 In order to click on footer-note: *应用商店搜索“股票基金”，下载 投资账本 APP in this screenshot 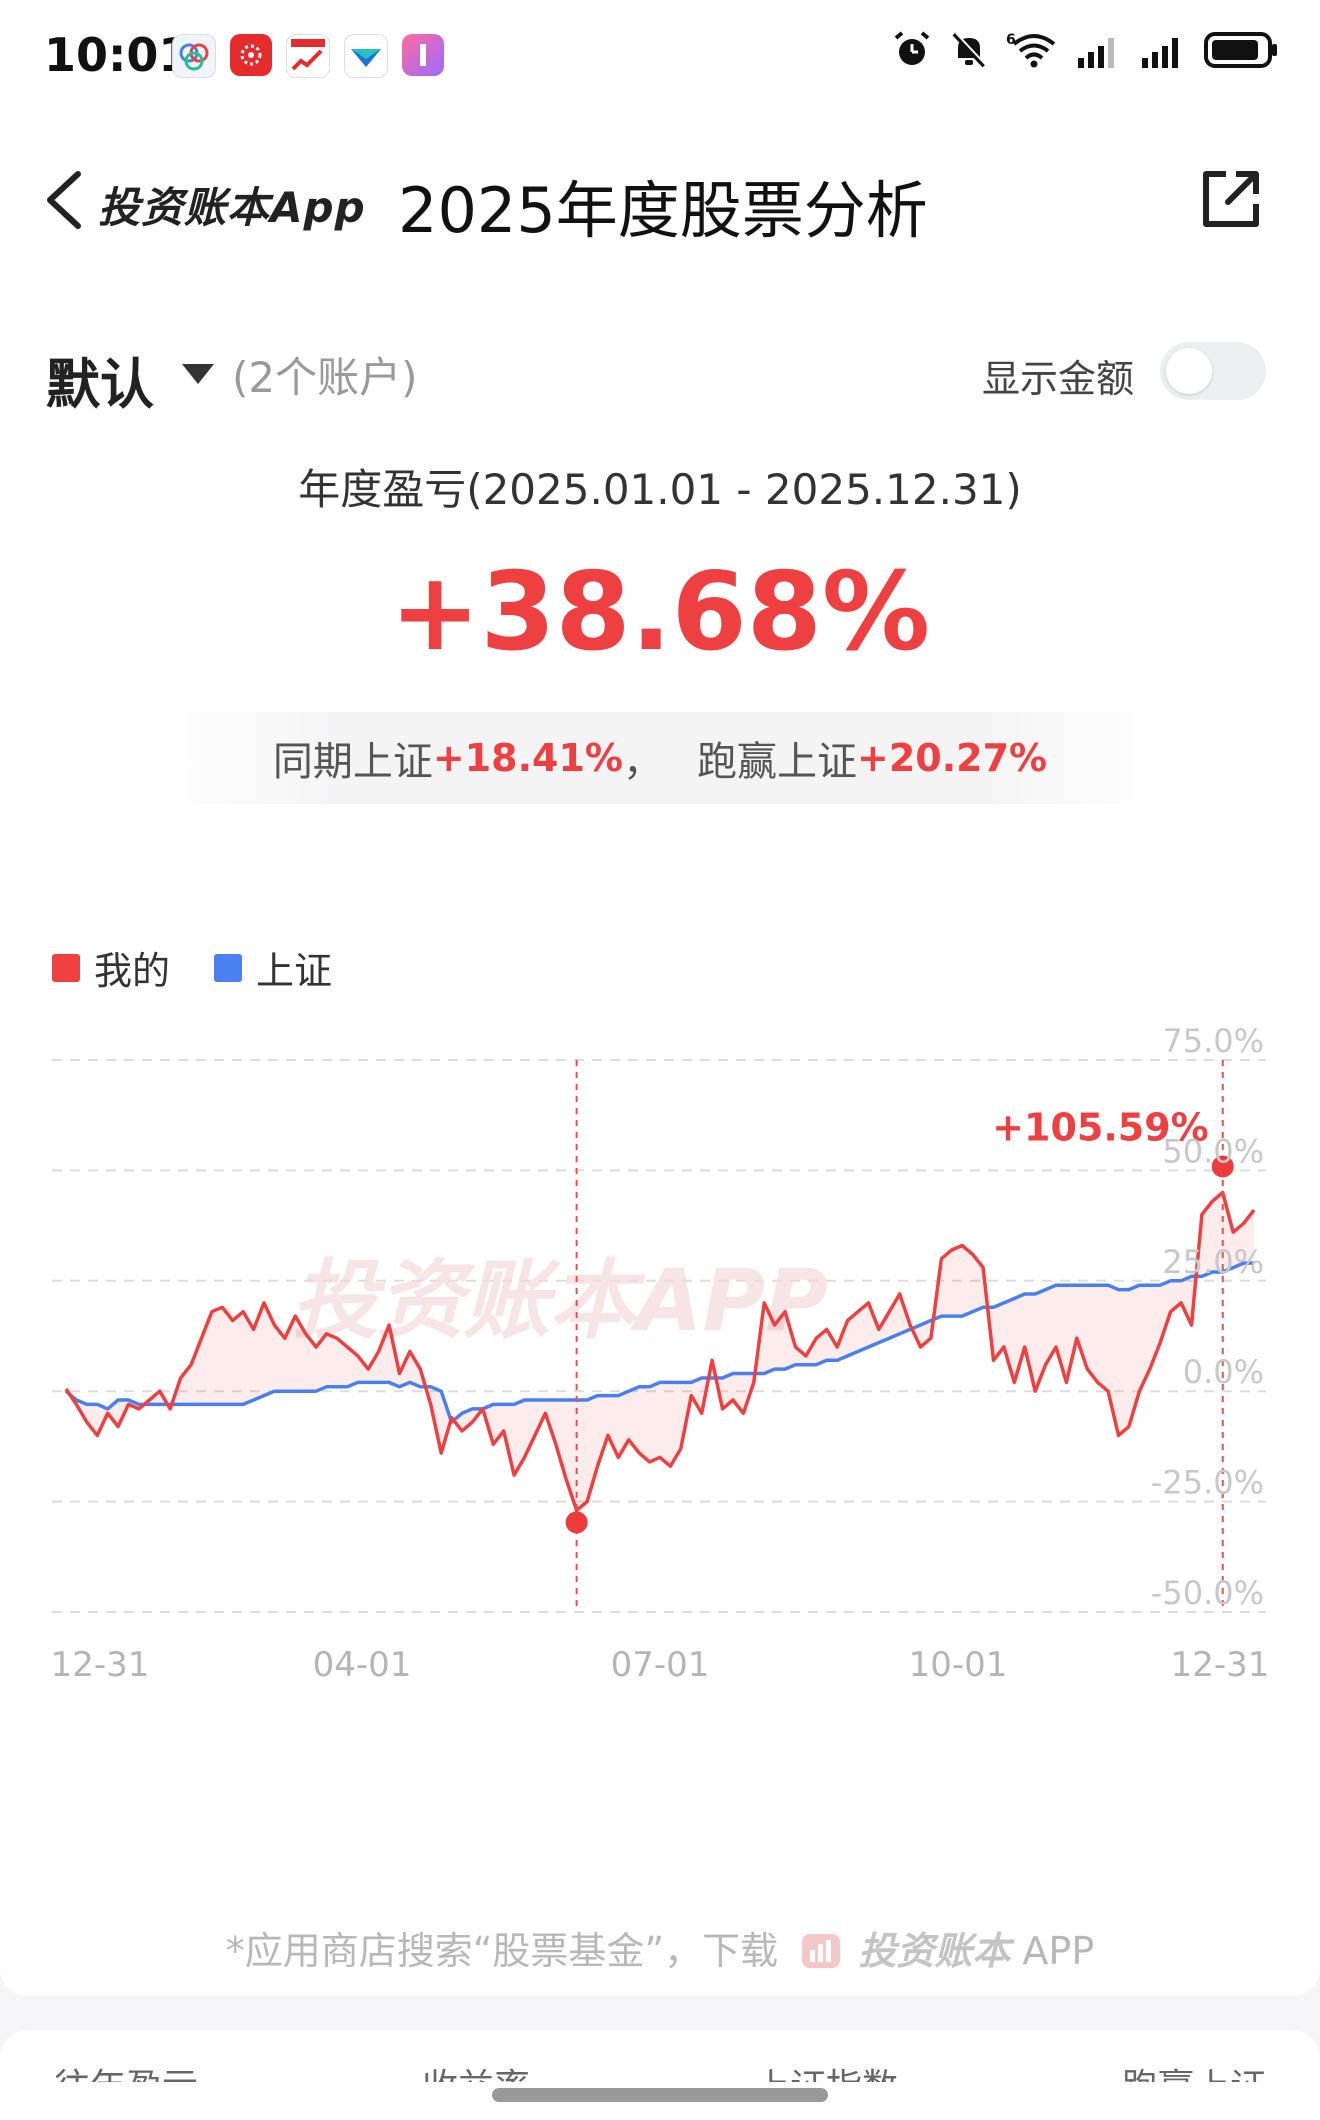, I will do `click(660, 1947)`.